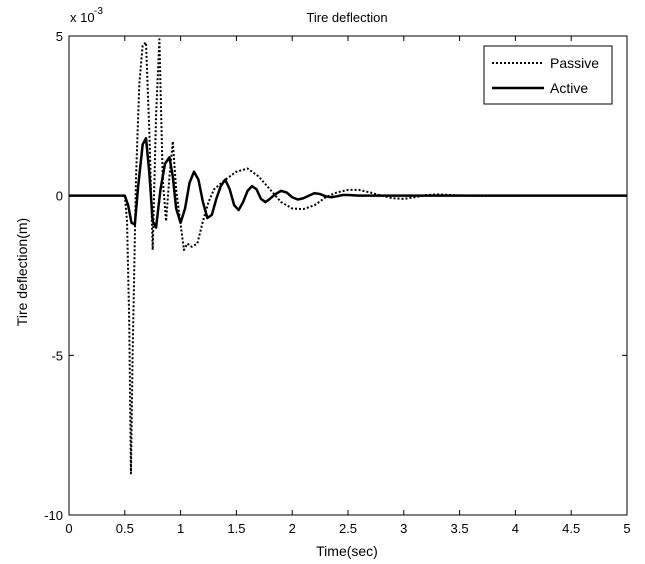 The height and width of the screenshot is (564, 645). Describe the element at coordinates (68, 528) in the screenshot. I see `x-tick-label: 0` at that location.